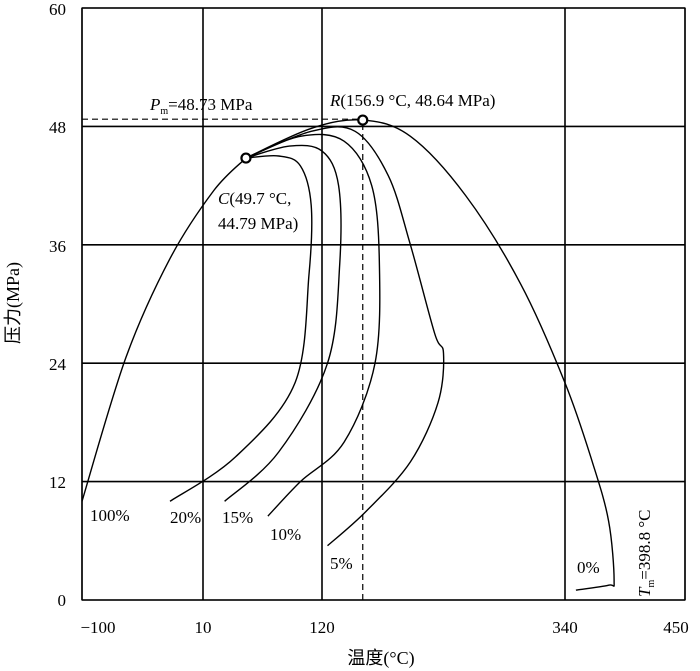 Image resolution: width=700 pixels, height=671 pixels. What do you see at coordinates (258, 223) in the screenshot?
I see `c-annotation-line-2: 44.79 MPa)` at bounding box center [258, 223].